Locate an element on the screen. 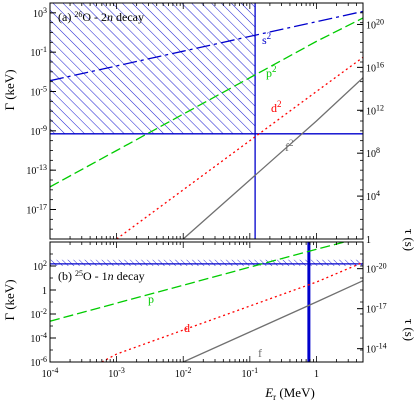 The image size is (415, 403). x-tick-label: 1 is located at coordinates (316, 374).